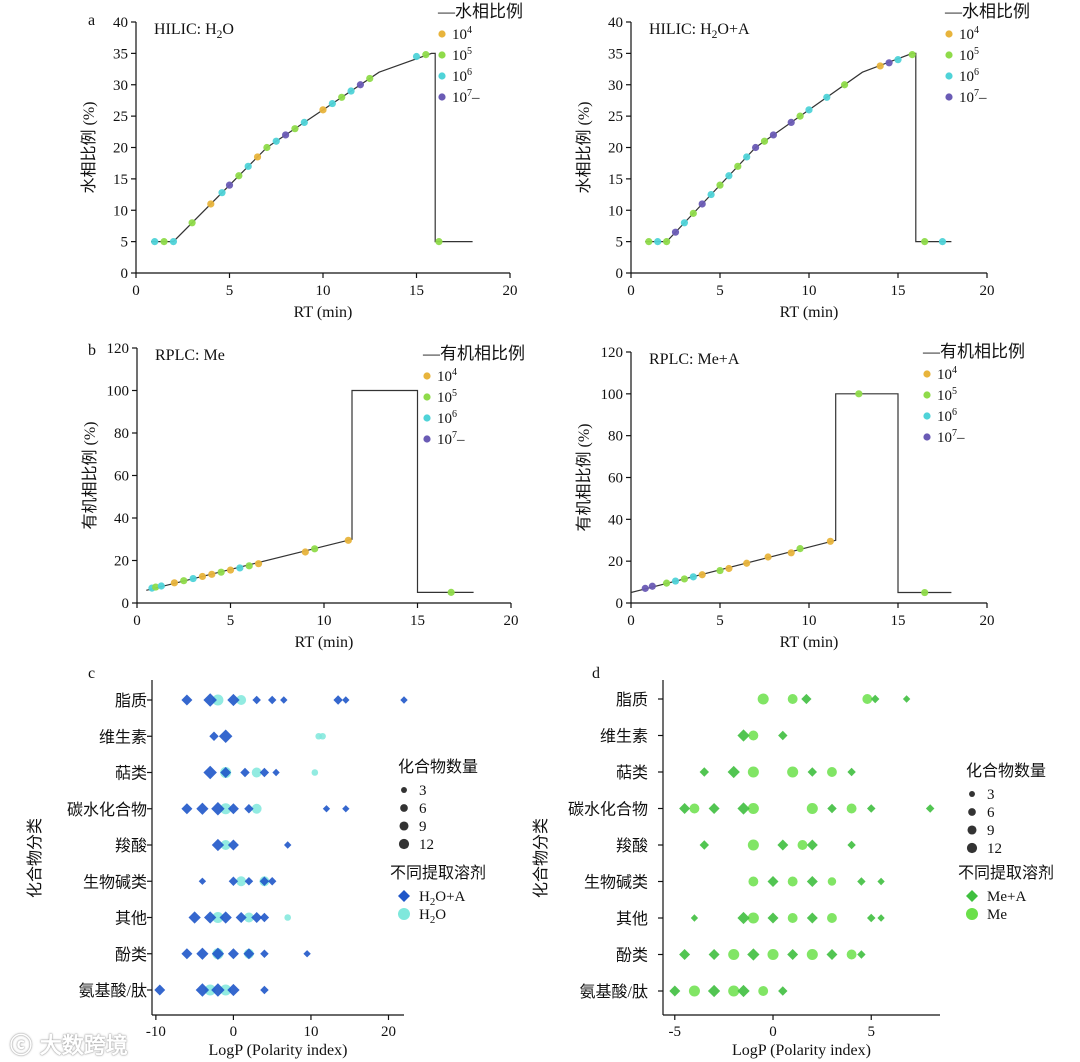  Describe the element at coordinates (898, 621) in the screenshot. I see `b2-x-tick-label: 15` at that location.